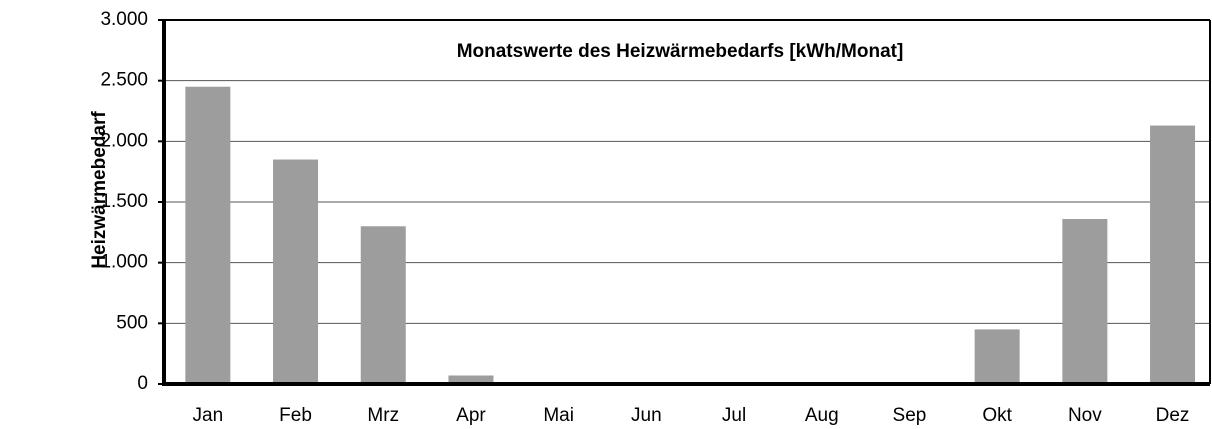 Image resolution: width=1212 pixels, height=429 pixels. I want to click on x-tick-label: Nov, so click(1085, 415).